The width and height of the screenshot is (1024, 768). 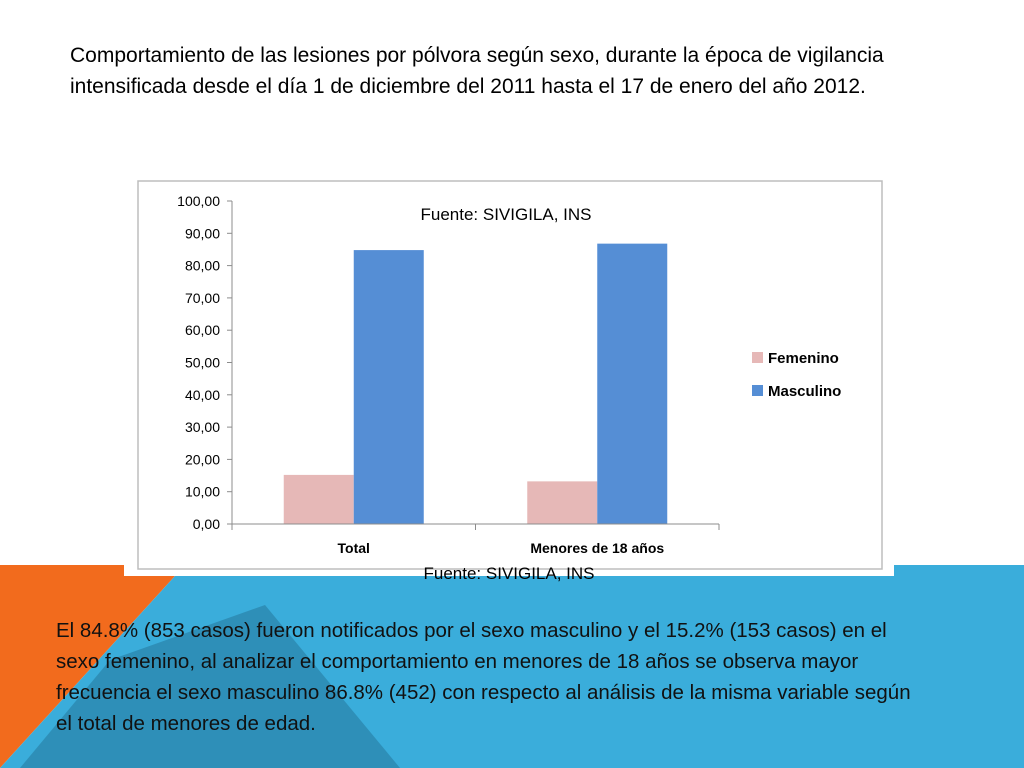 I want to click on y-tick-label: 100,00, so click(x=198, y=201).